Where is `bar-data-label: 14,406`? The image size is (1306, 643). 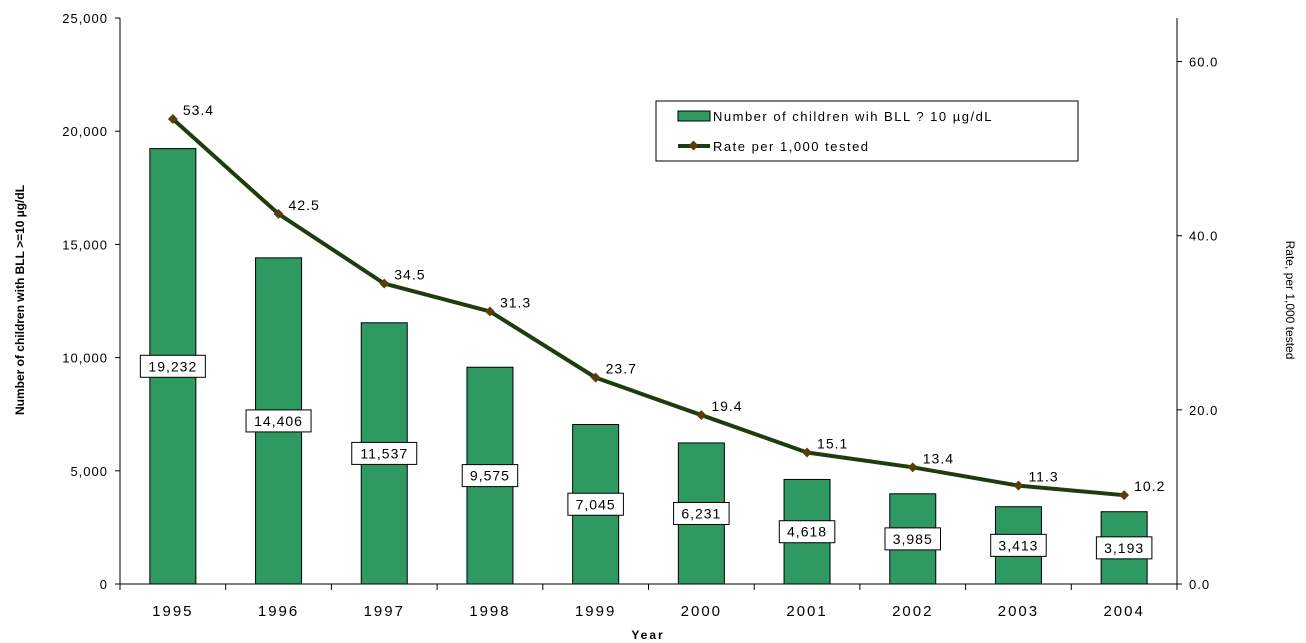
bar-data-label: 14,406 is located at coordinates (278, 421).